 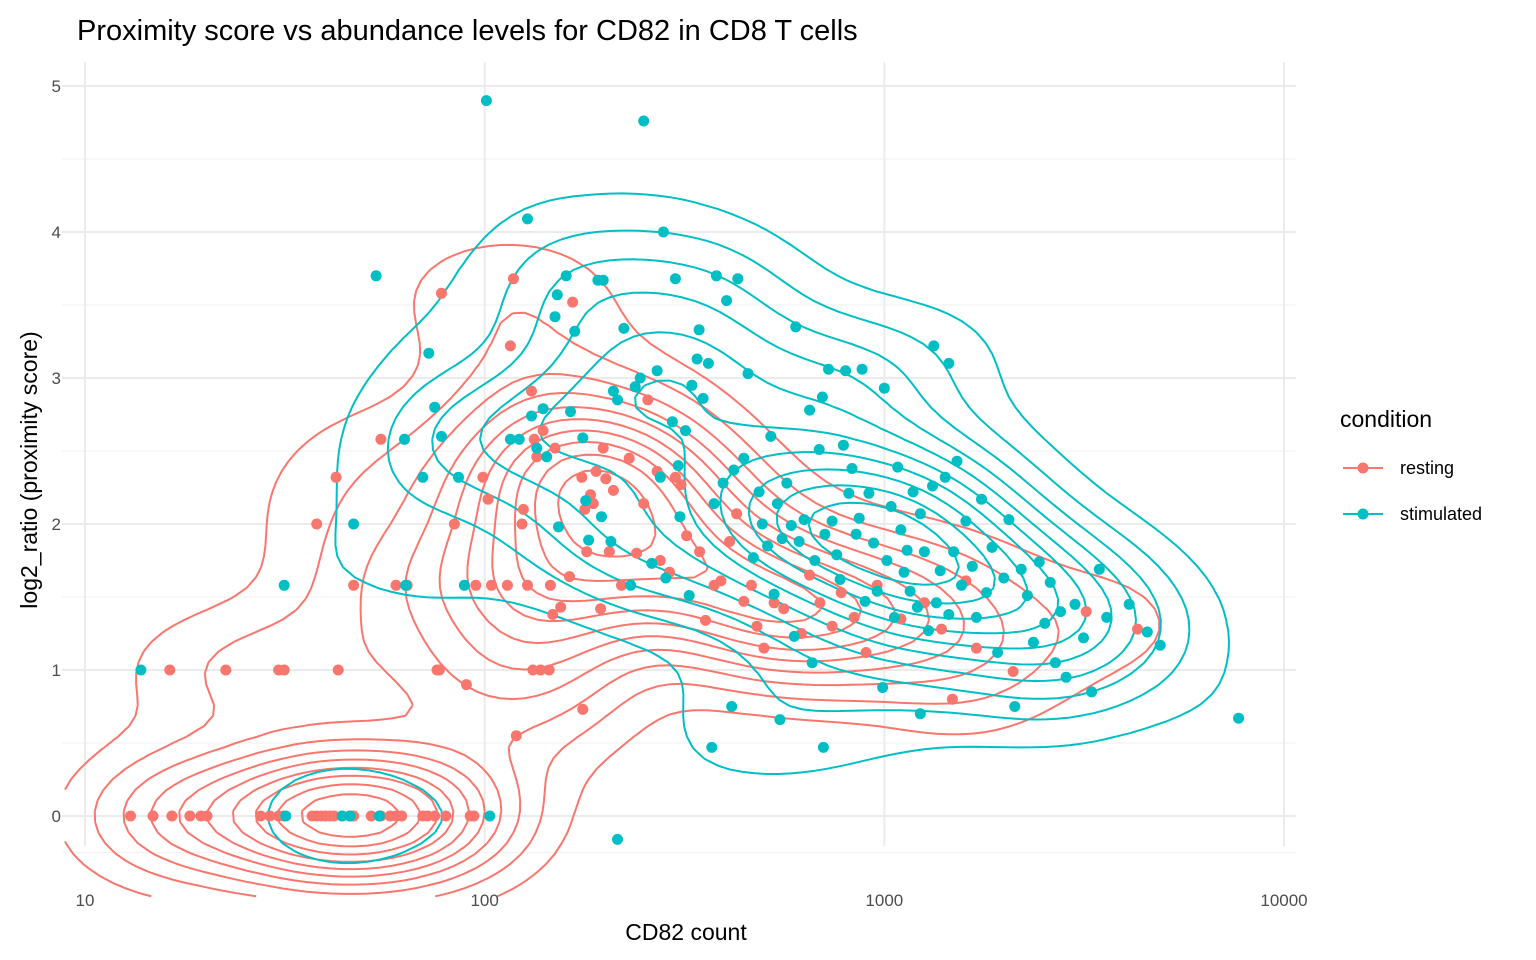 I want to click on legend: condition resting stimulated, so click(x=1411, y=465).